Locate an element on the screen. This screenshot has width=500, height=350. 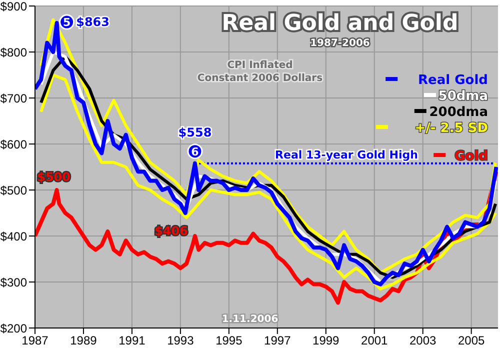
x-tick-label: 2005 is located at coordinates (472, 341).